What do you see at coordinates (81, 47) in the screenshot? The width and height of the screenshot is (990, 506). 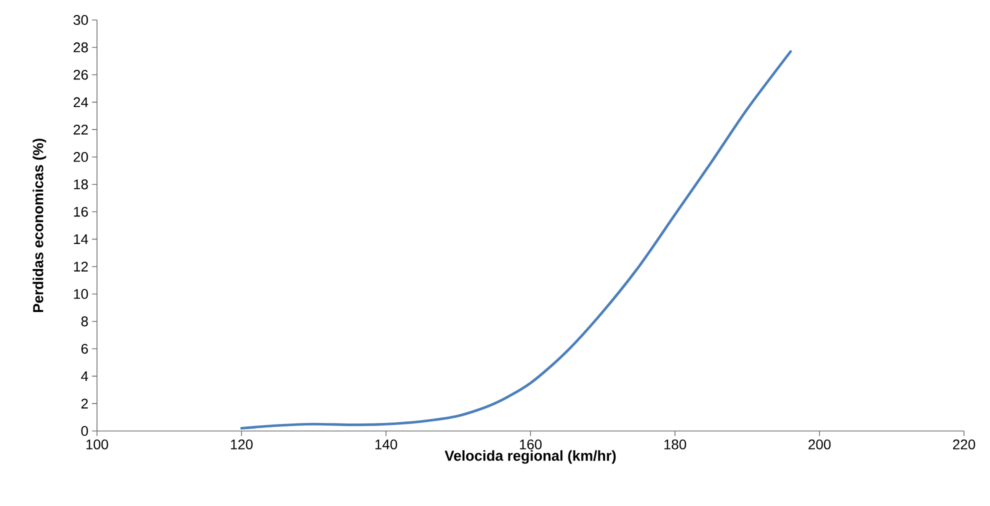 I see `y-tick-label: 28` at bounding box center [81, 47].